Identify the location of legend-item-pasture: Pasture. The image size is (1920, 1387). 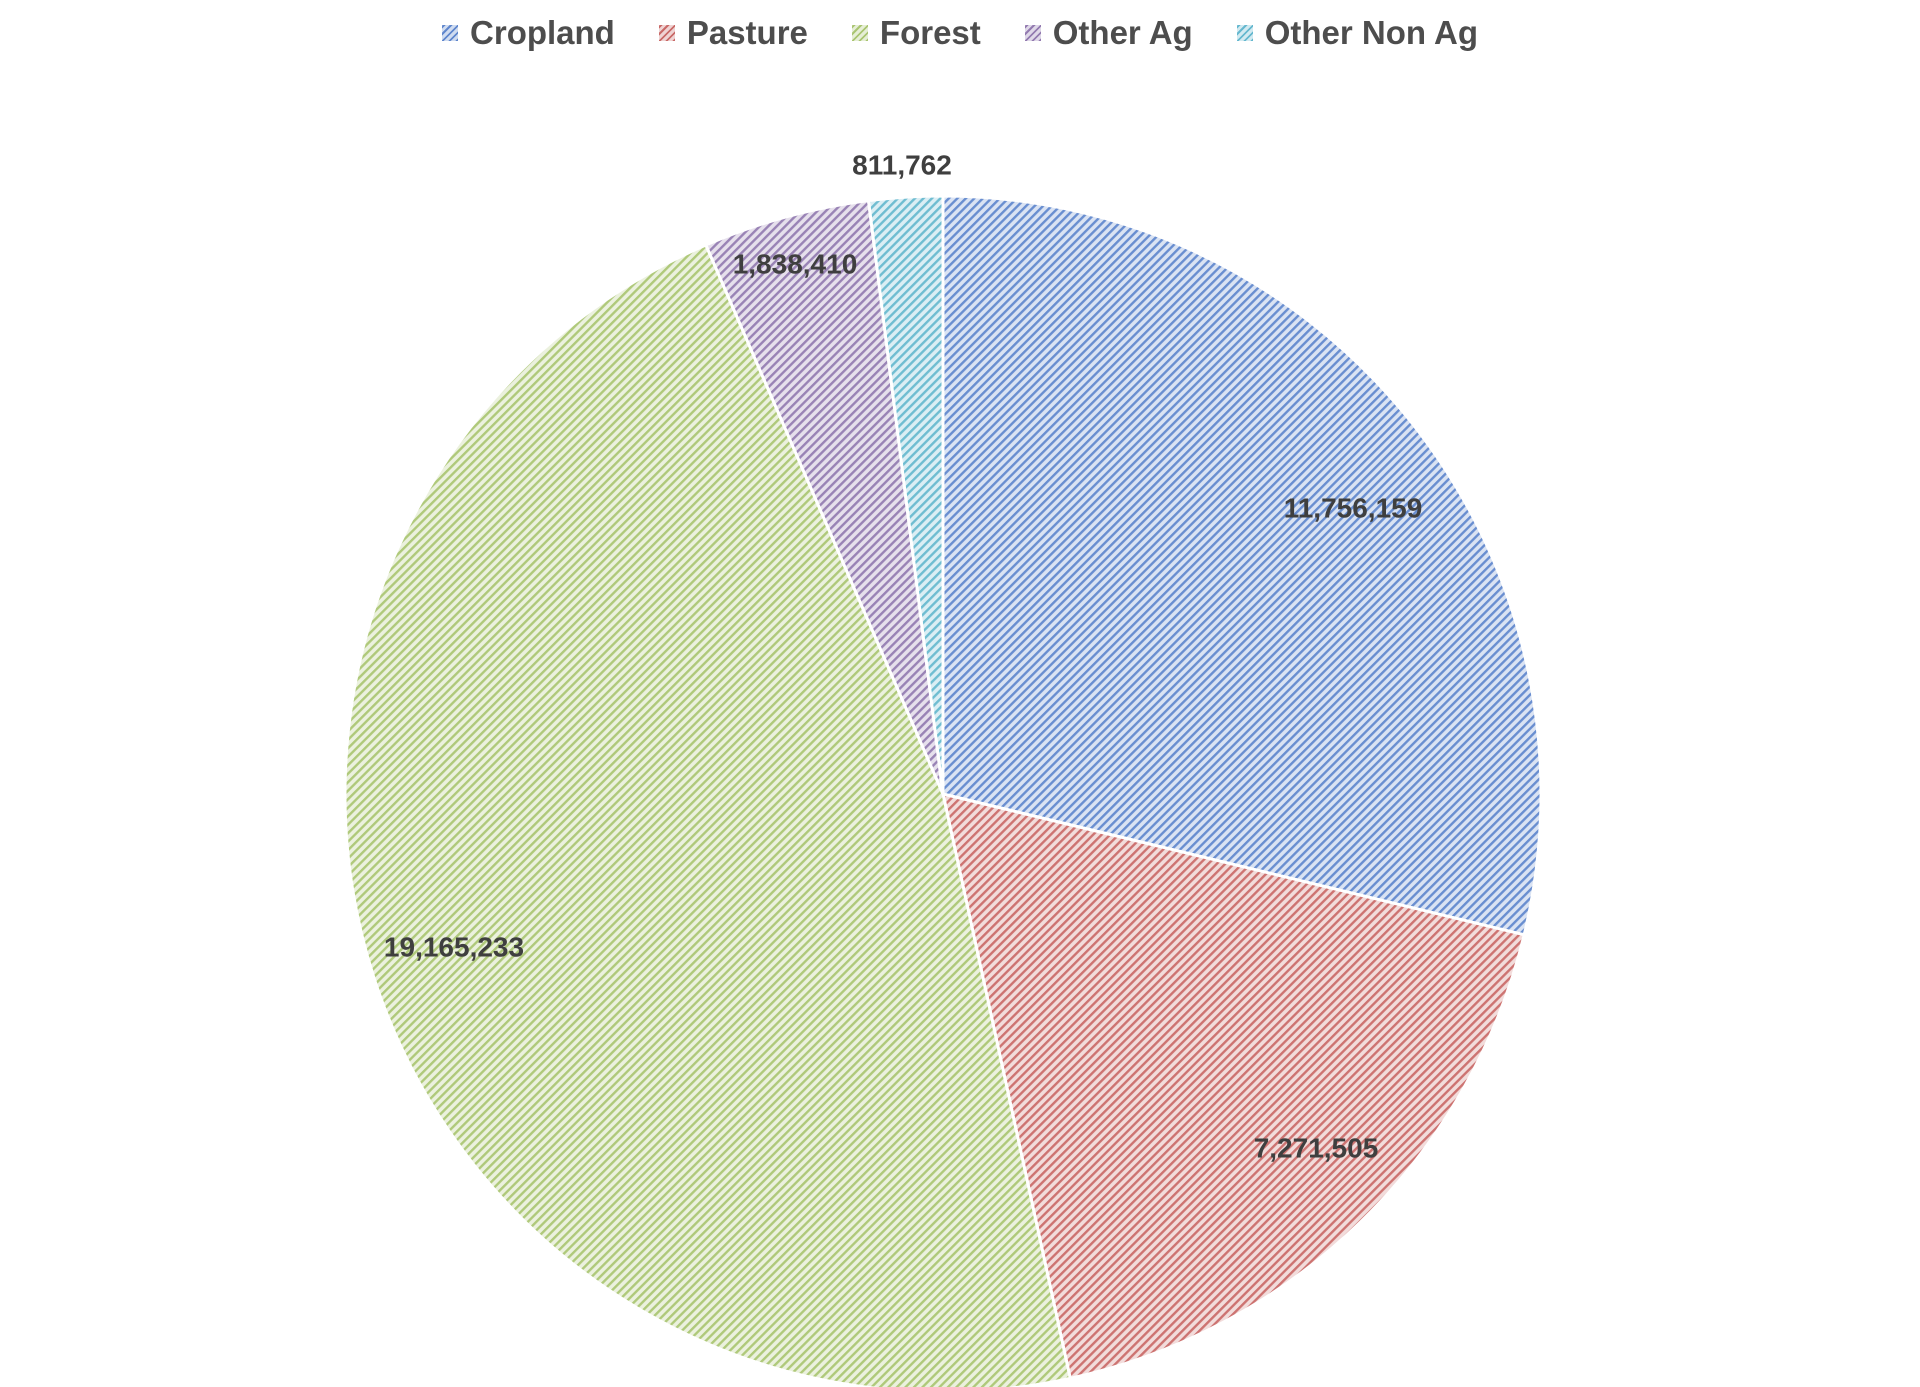
(733, 33).